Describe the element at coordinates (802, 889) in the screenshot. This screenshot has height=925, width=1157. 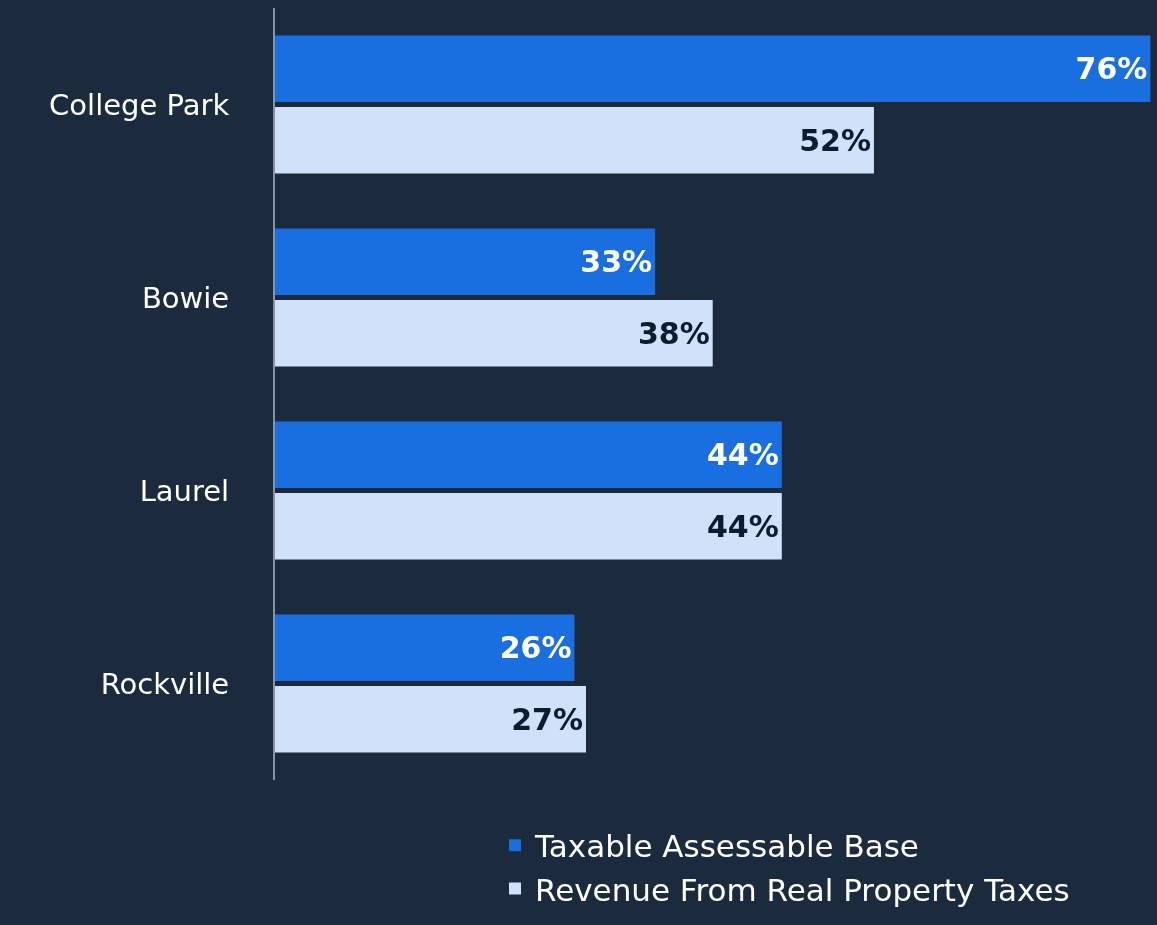
I see `legend-label: Revenue From Real Property Taxes` at that location.